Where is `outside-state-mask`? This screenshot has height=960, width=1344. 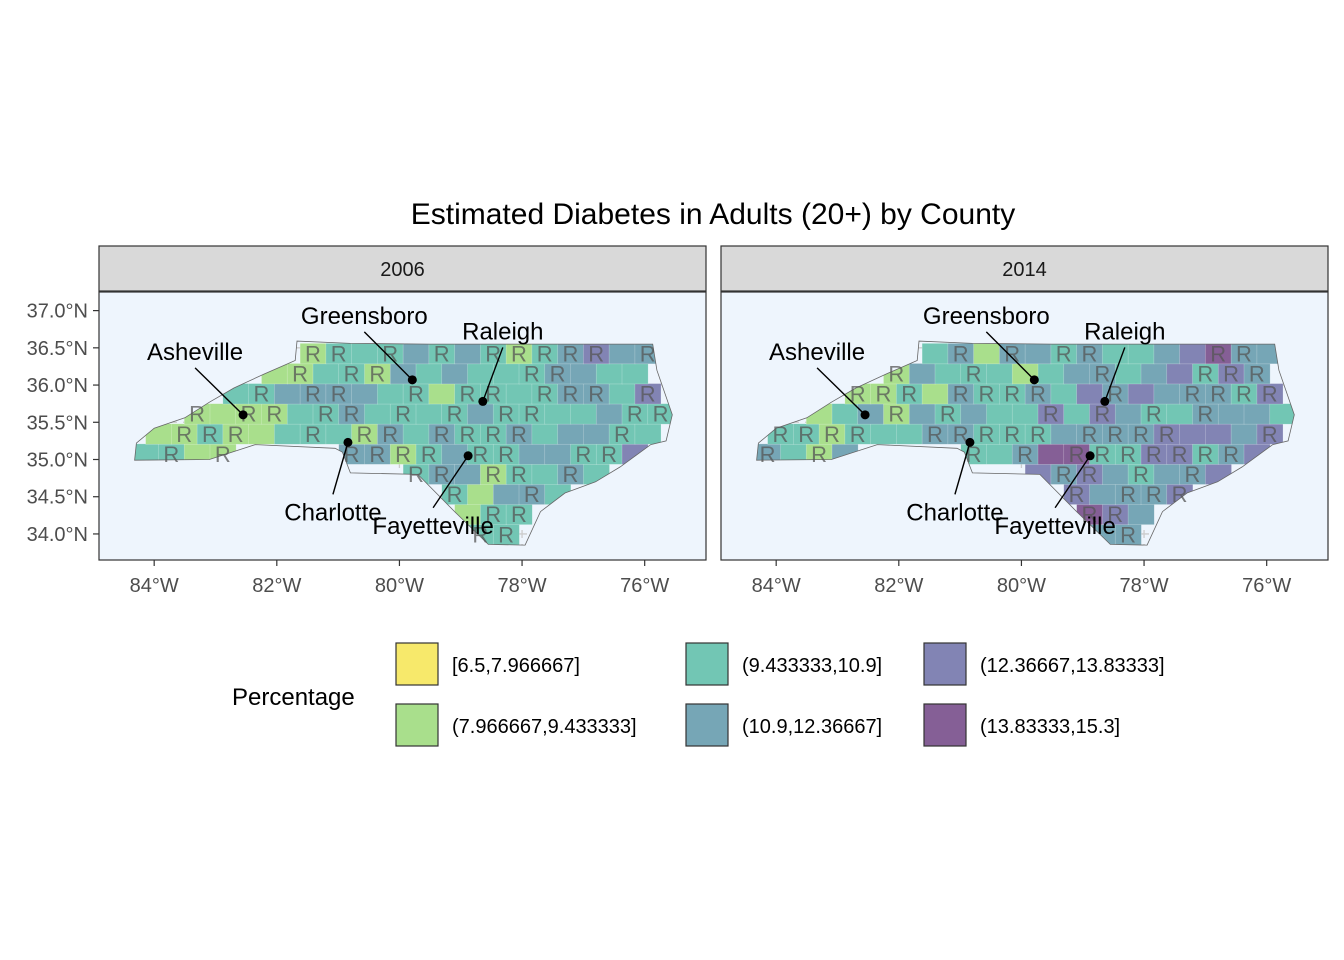 outside-state-mask is located at coordinates (1024, 426).